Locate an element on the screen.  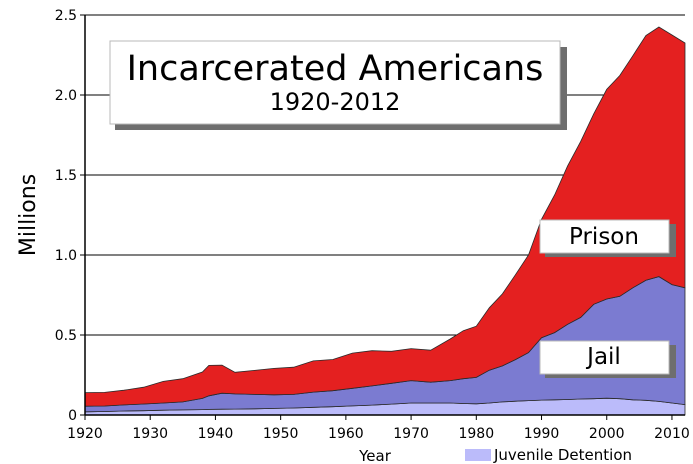
x-tick-label-6: 1980 is located at coordinates (476, 434).